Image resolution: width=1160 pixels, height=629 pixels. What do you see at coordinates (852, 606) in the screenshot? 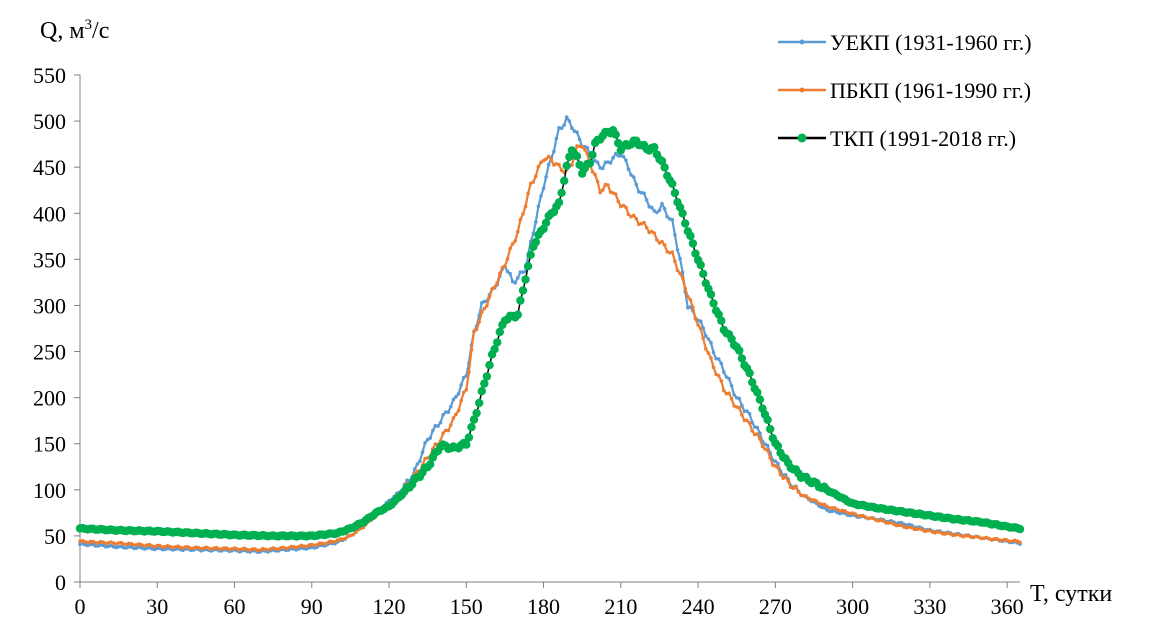
I see `x-tick-label: 300` at bounding box center [852, 606].